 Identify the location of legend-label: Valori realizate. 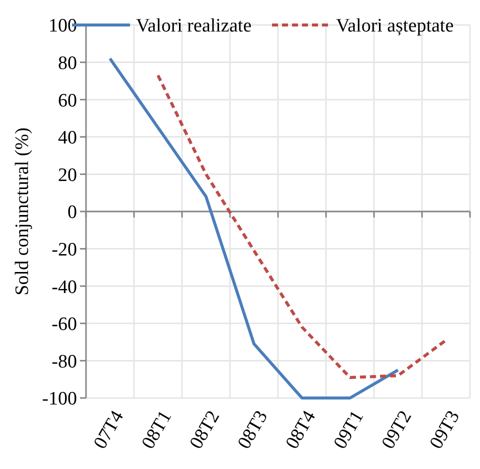
(194, 26).